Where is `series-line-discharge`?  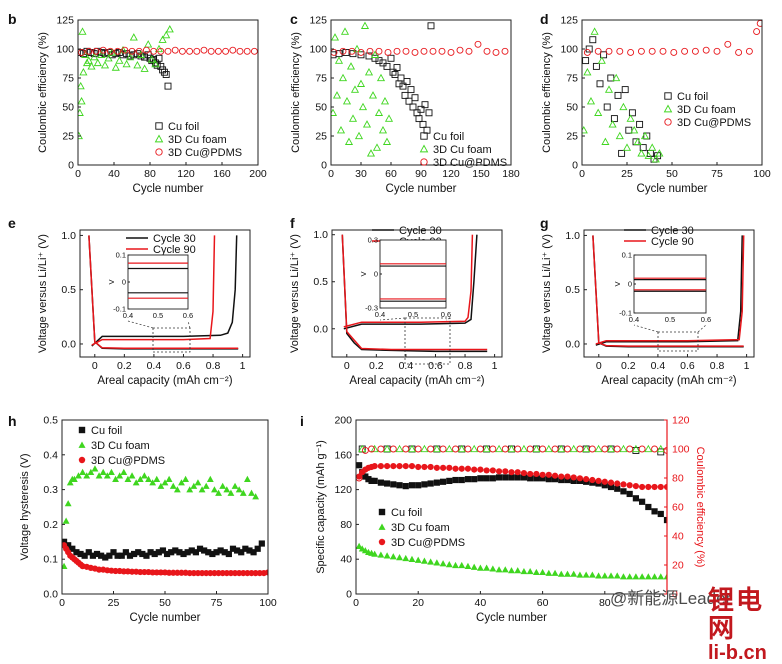 series-line-discharge is located at coordinates (163, 292).